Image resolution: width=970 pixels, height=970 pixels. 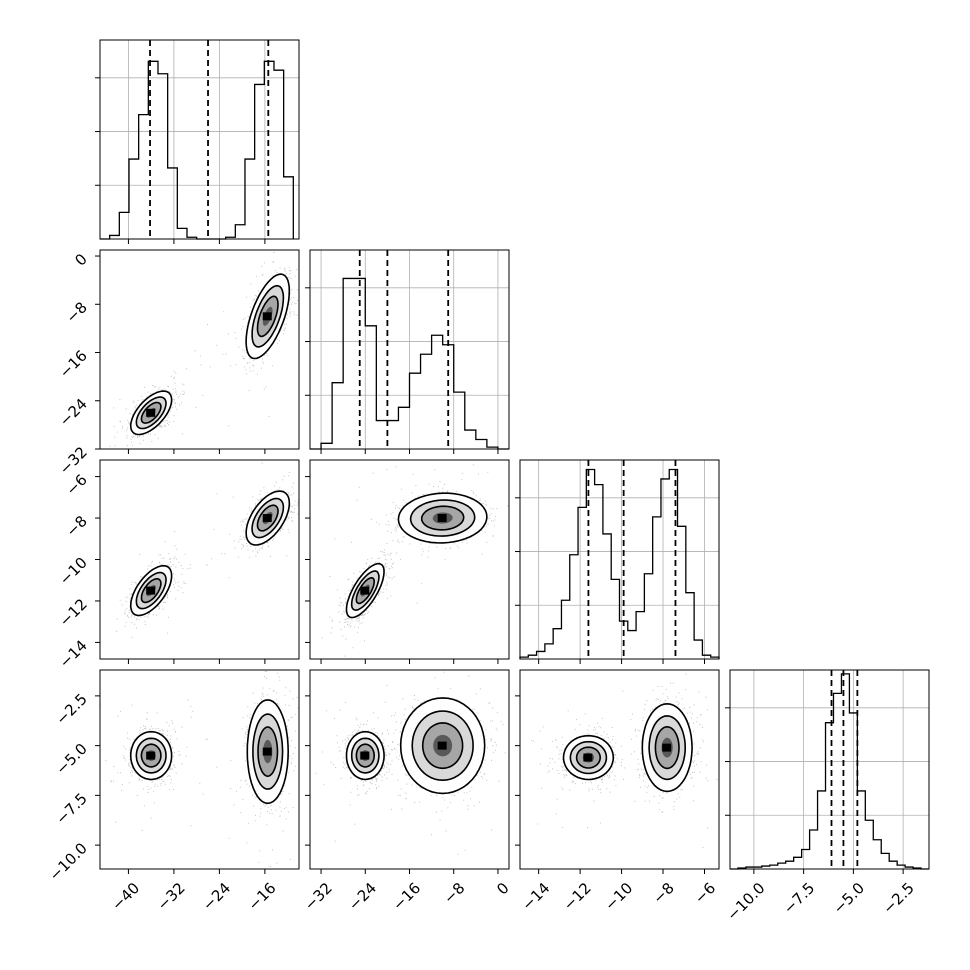 What do you see at coordinates (898, 898) in the screenshot?
I see `x-tick-label: −2.5` at bounding box center [898, 898].